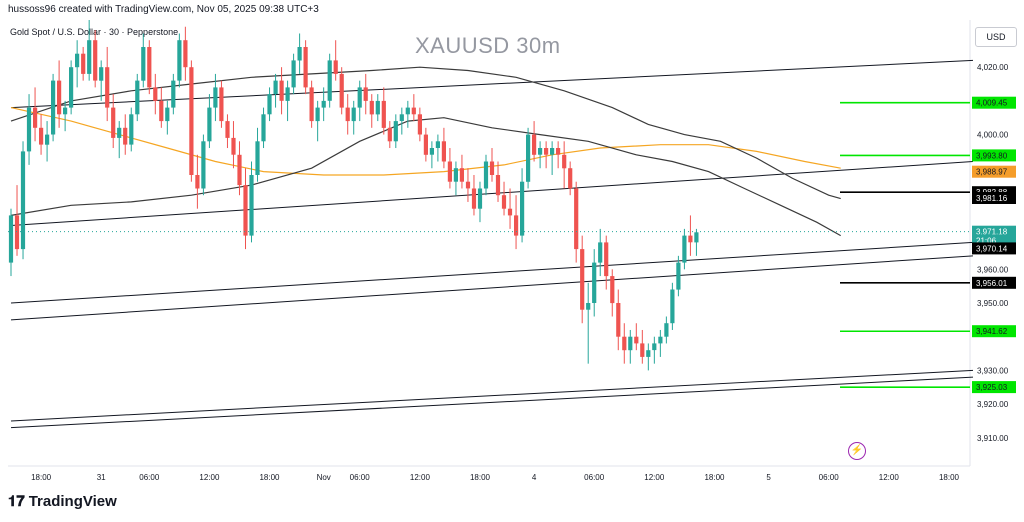  I want to click on tradingview-logo-icon: 𝟏𝟕, so click(16, 501).